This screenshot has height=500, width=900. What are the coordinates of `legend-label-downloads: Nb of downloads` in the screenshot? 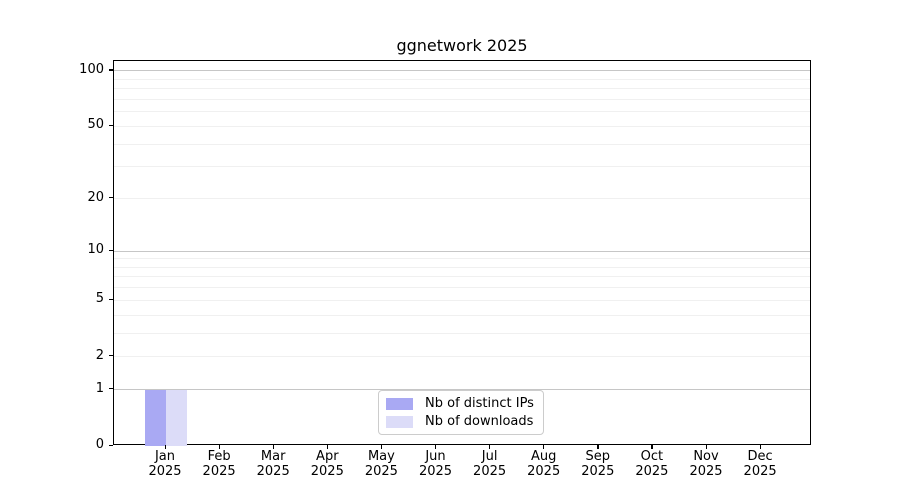 It's located at (479, 421).